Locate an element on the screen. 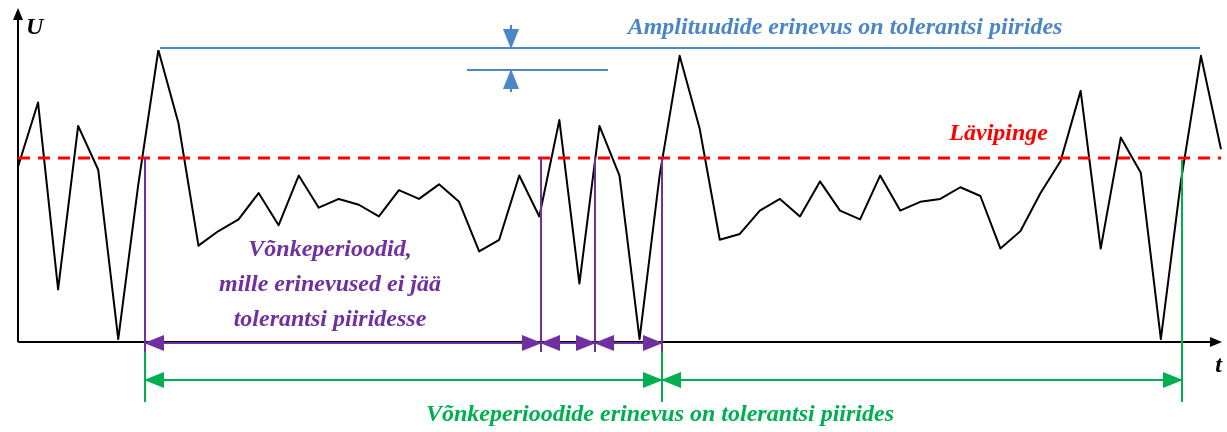 This screenshot has height=432, width=1227. text: Võnkeperioodide erinevus on tolerantsi piirides is located at coordinates (660, 413).